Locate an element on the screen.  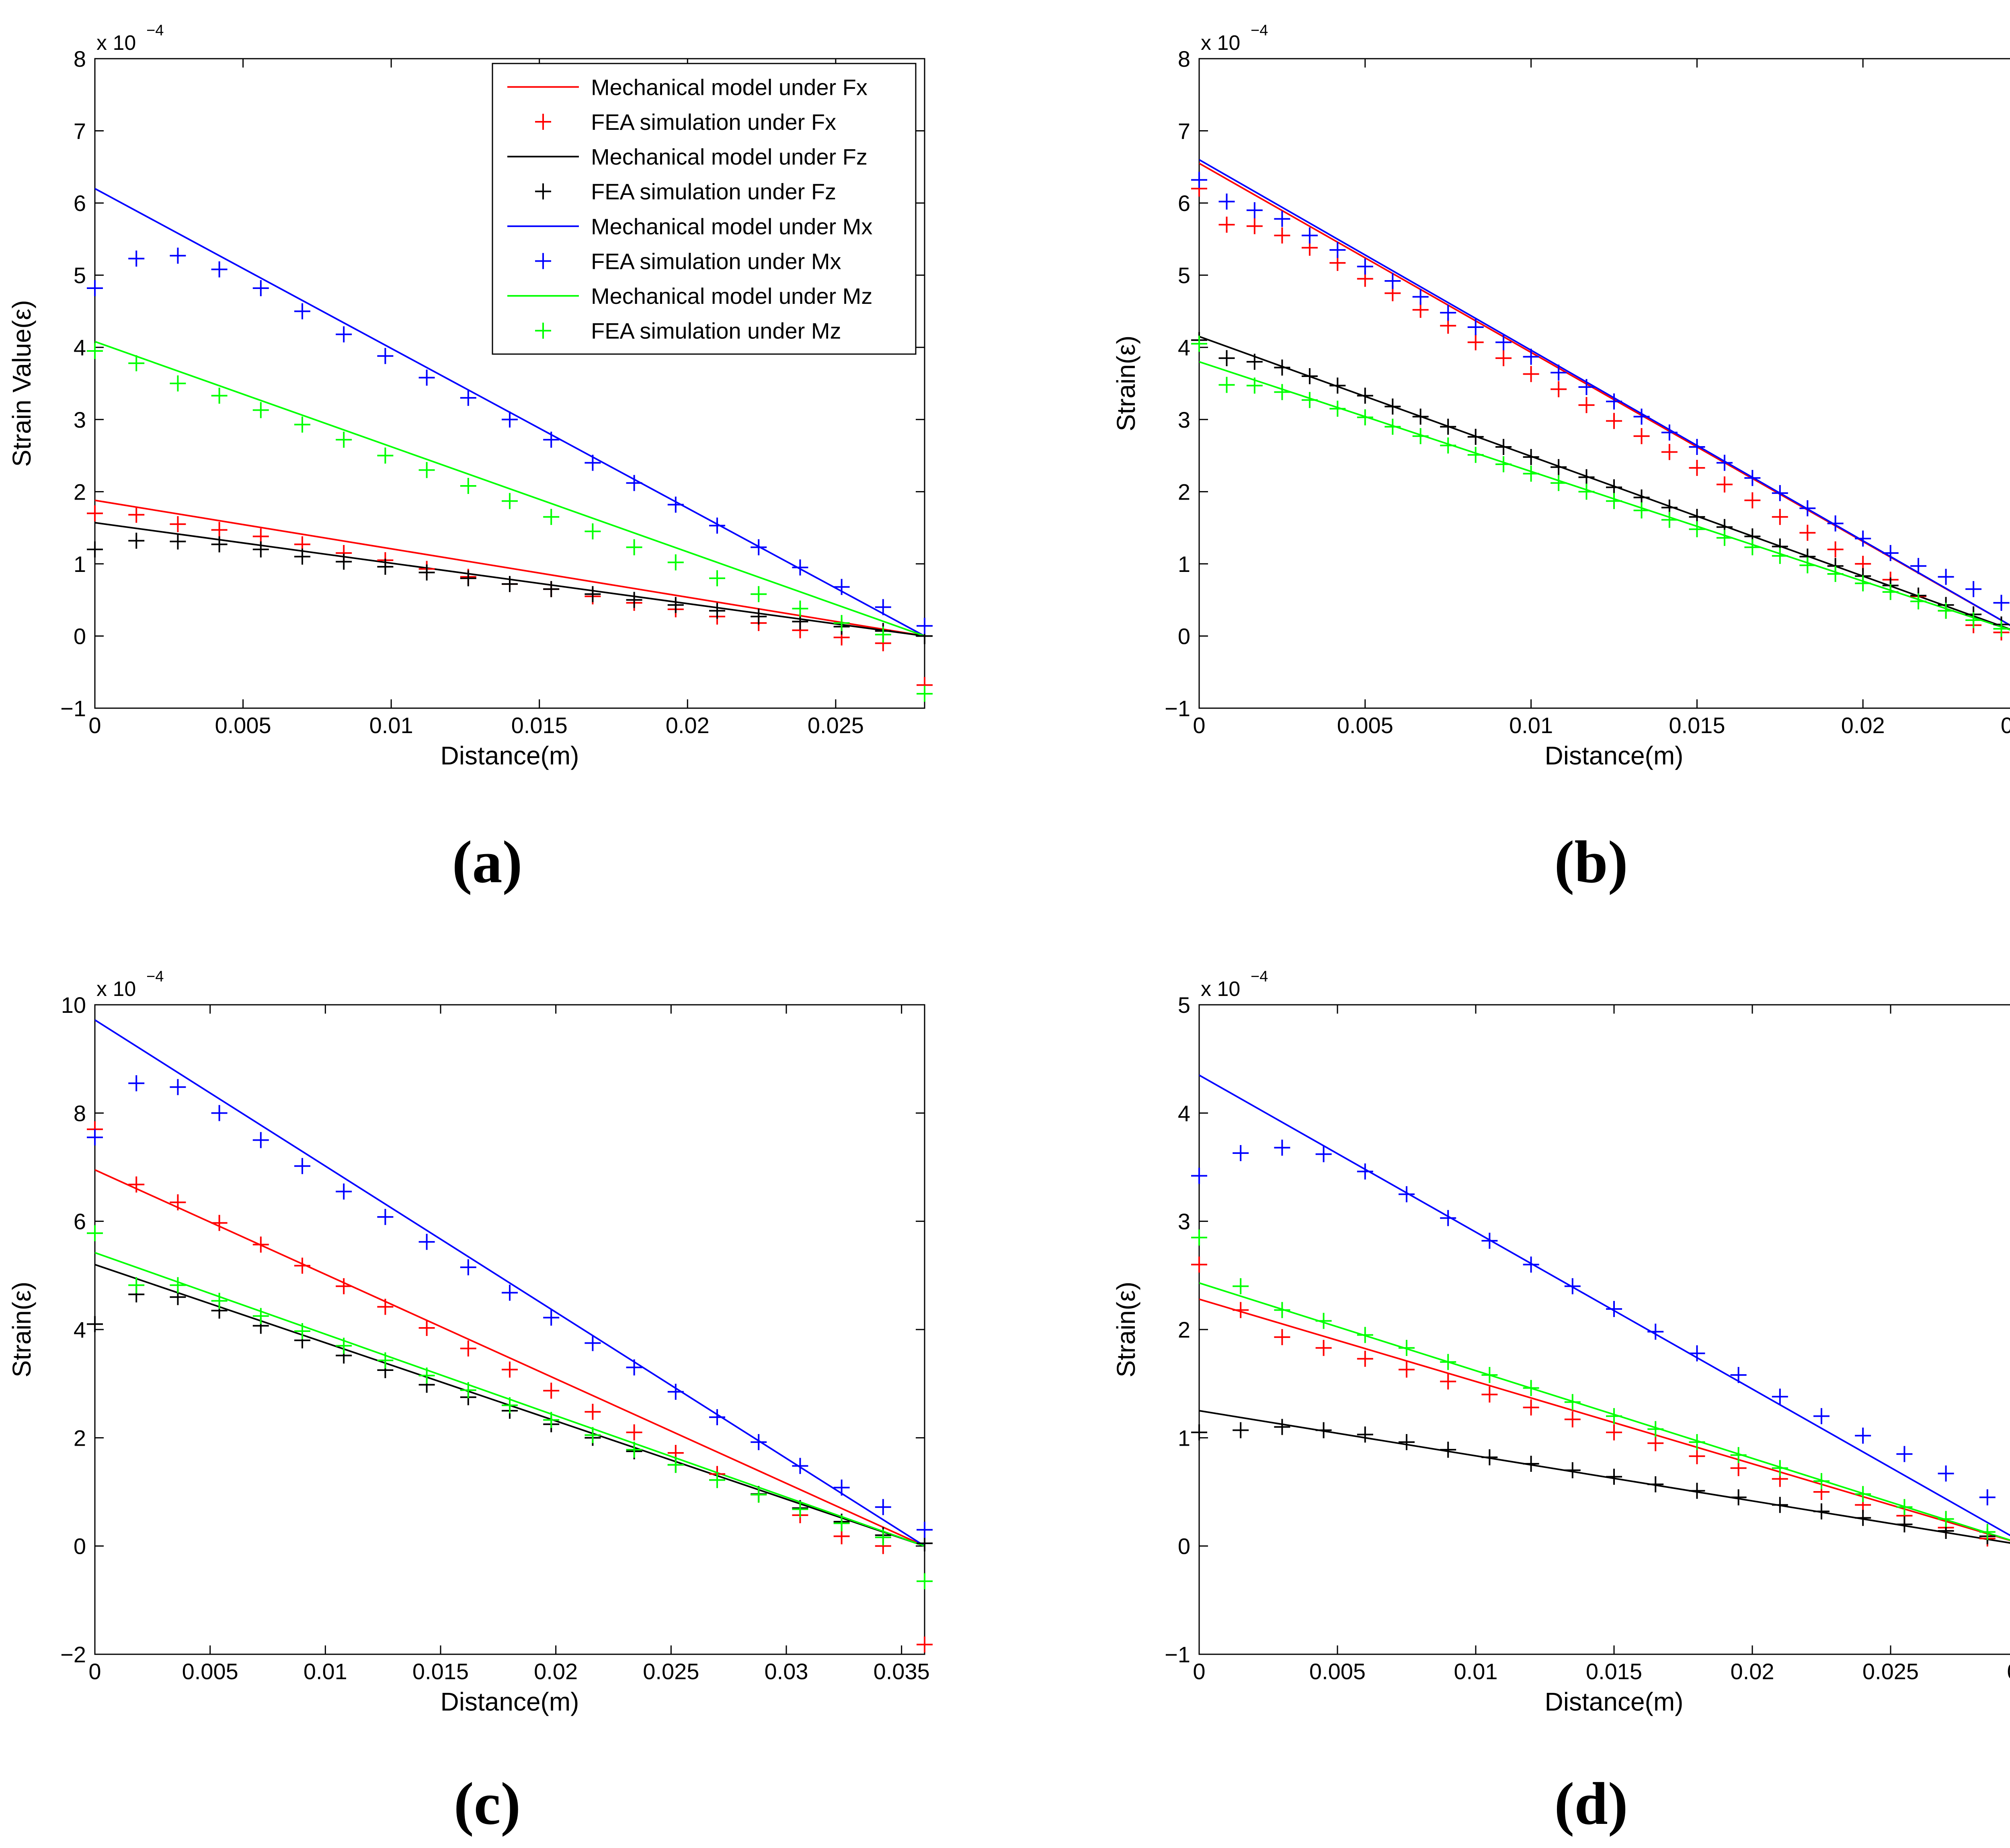
panel-label: (b) is located at coordinates (1591, 862).